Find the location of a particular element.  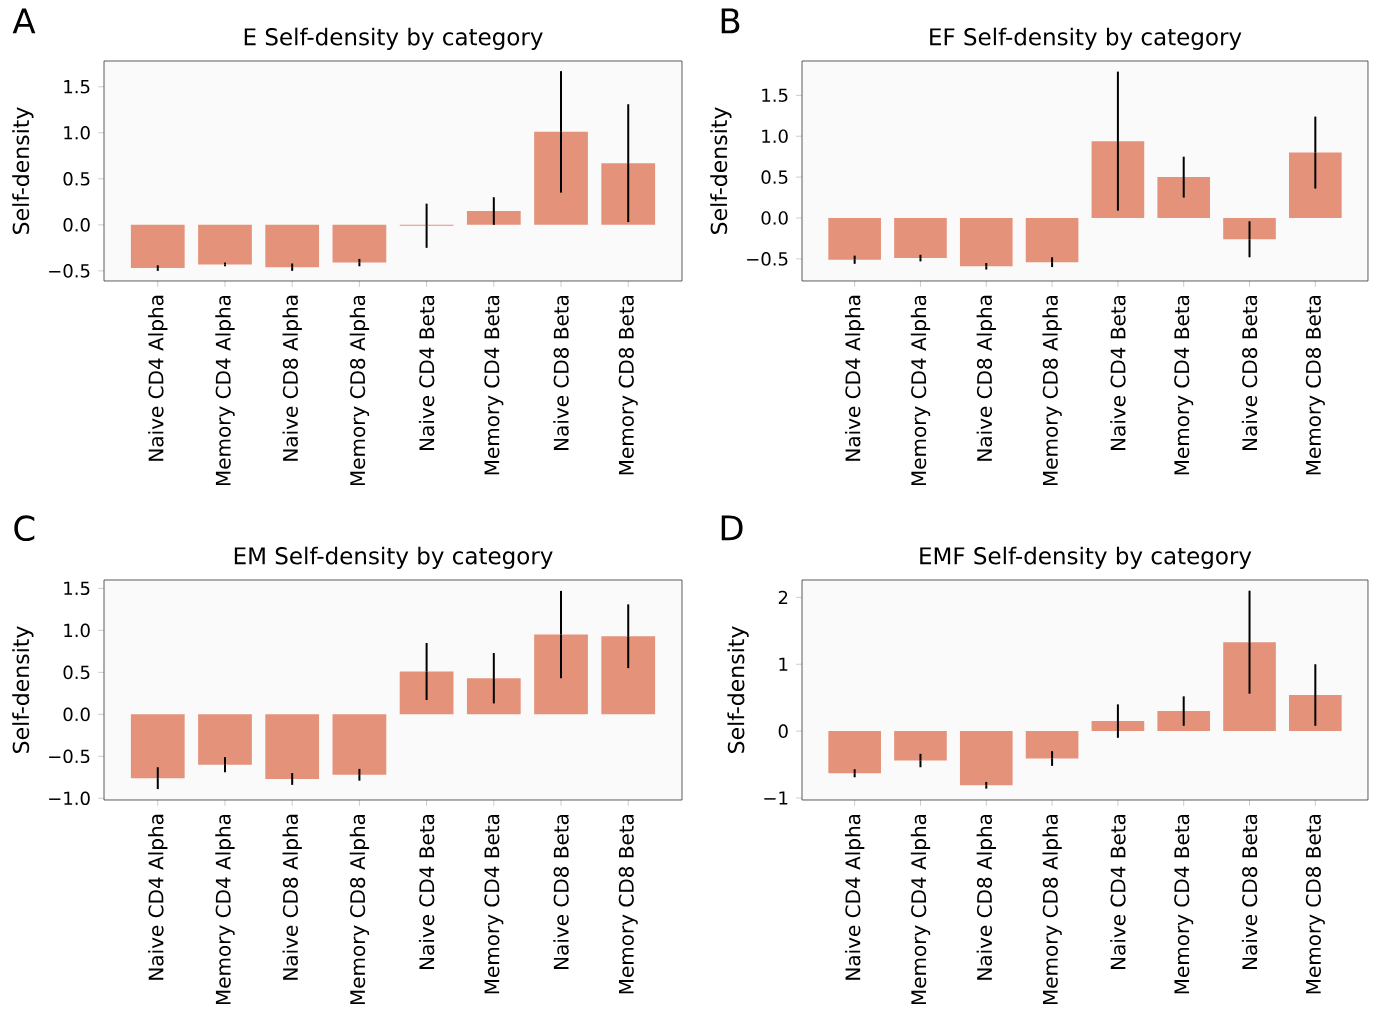

text: C is located at coordinates (24, 528).